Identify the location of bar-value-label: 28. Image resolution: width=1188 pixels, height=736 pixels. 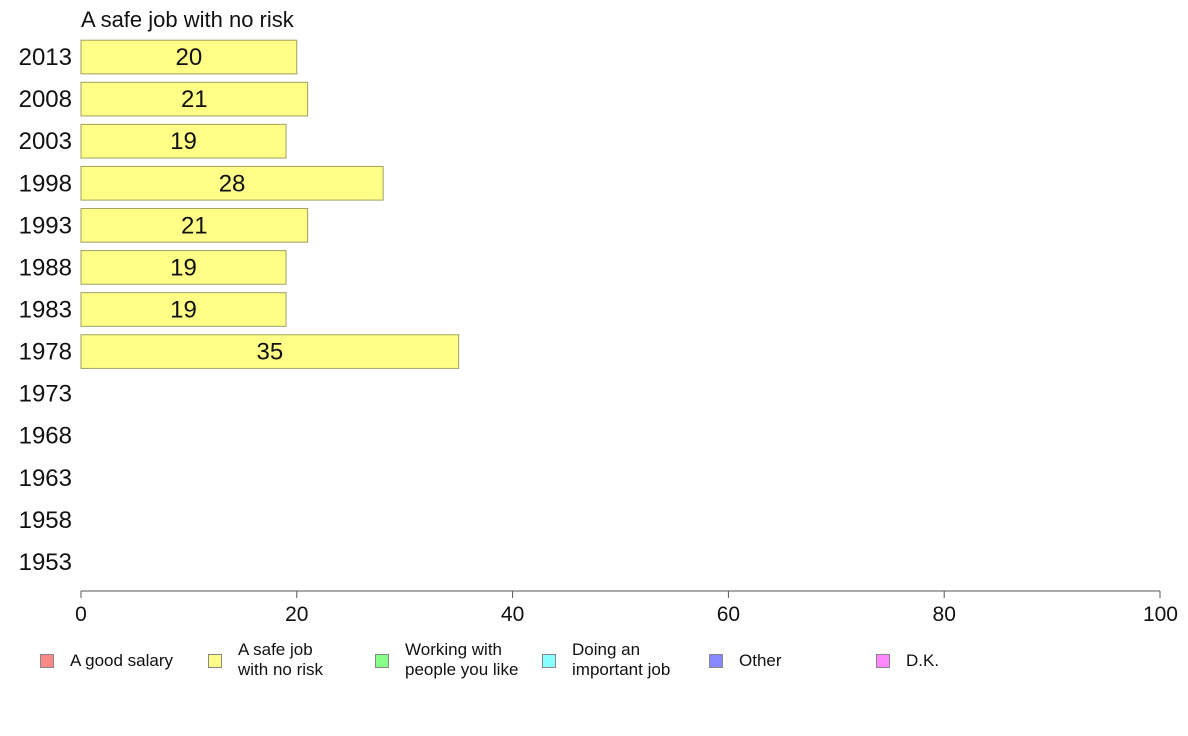
(232, 183).